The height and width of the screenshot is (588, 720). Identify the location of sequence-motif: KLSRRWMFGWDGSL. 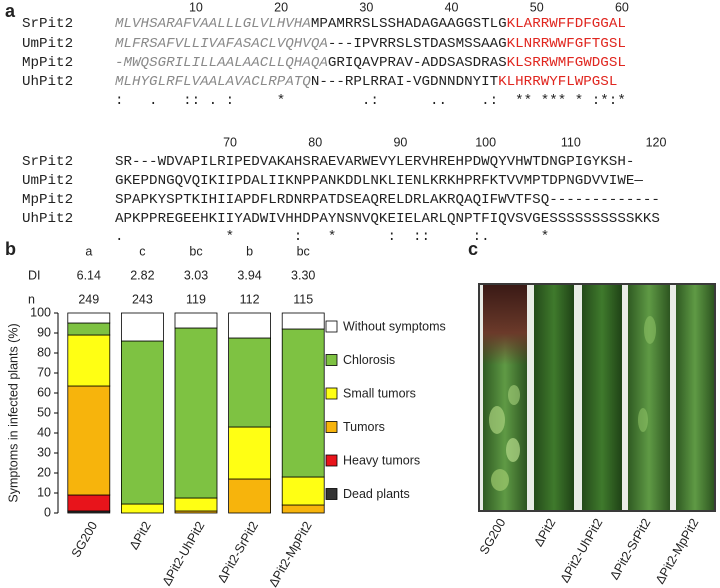
(566, 63).